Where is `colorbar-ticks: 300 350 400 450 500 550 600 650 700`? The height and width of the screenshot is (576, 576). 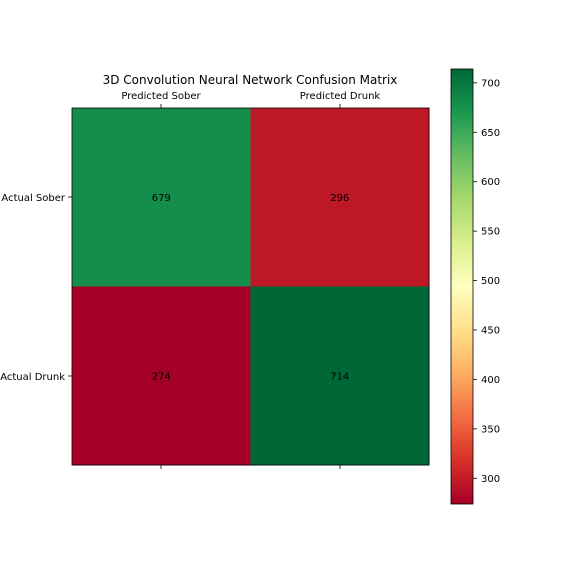
colorbar-ticks: 300 350 400 450 500 550 600 650 700 is located at coordinates (486, 281).